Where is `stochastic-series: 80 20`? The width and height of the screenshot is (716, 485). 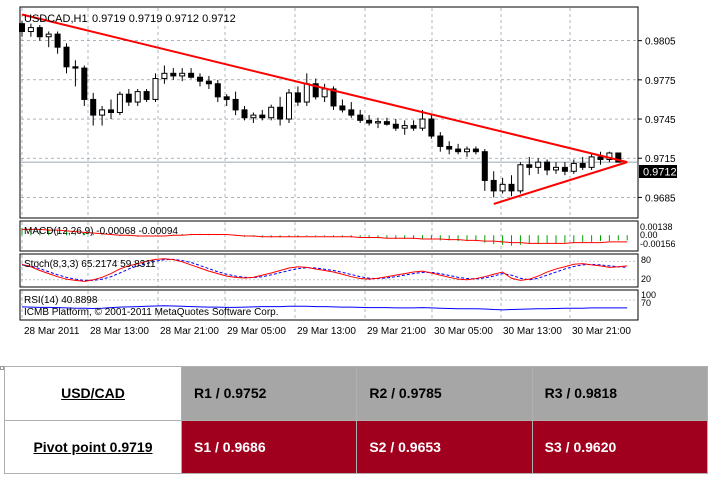
stochastic-series: 80 20 is located at coordinates (336, 269).